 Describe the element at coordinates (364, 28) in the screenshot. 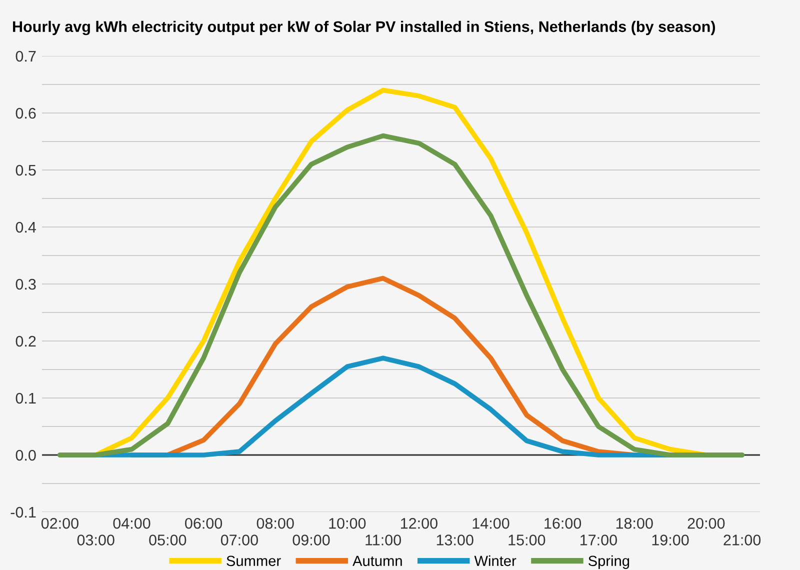

I see `chart-title: Hourly avg kWh electricity output per kW of Solar PV installed in Stiens, Netherlands (by season)` at that location.